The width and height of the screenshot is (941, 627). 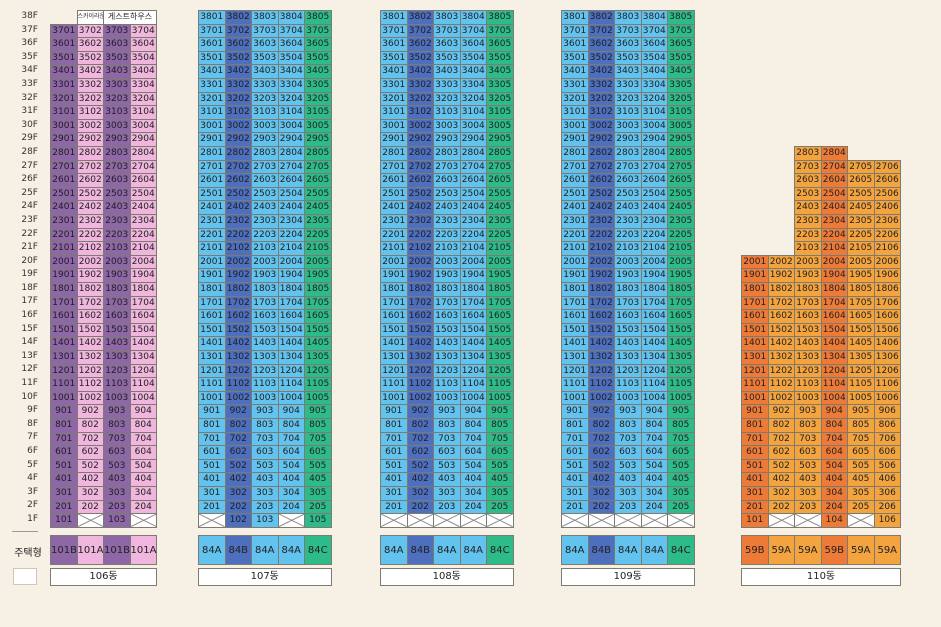 I want to click on unit-cell: 1204, so click(x=473, y=371).